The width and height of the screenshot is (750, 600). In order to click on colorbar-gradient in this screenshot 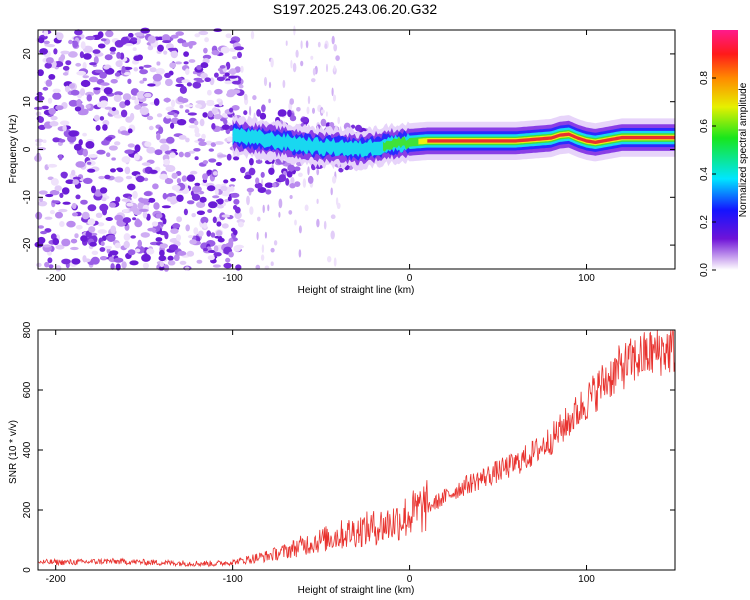, I will do `click(725, 150)`.